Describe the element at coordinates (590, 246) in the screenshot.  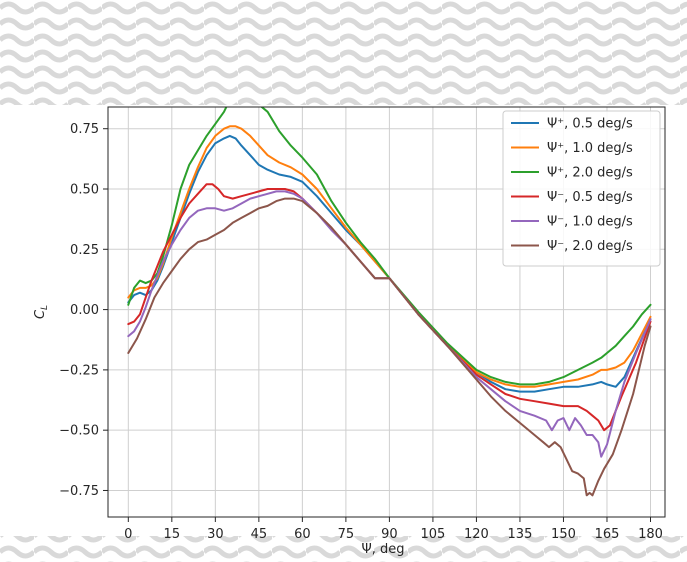
I see `legend-entry-label: Ψ⁻, 2.0 deg/s` at that location.